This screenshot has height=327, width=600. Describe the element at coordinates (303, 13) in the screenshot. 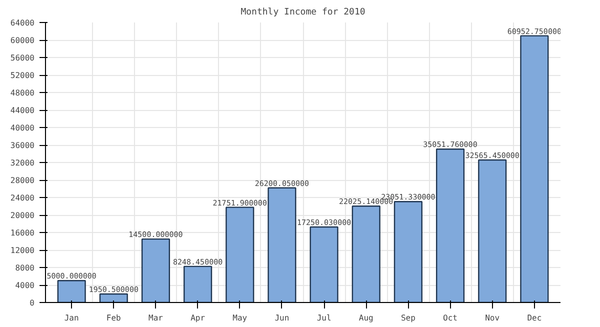

I see `chart-title: Monthly Income for 2010` at that location.